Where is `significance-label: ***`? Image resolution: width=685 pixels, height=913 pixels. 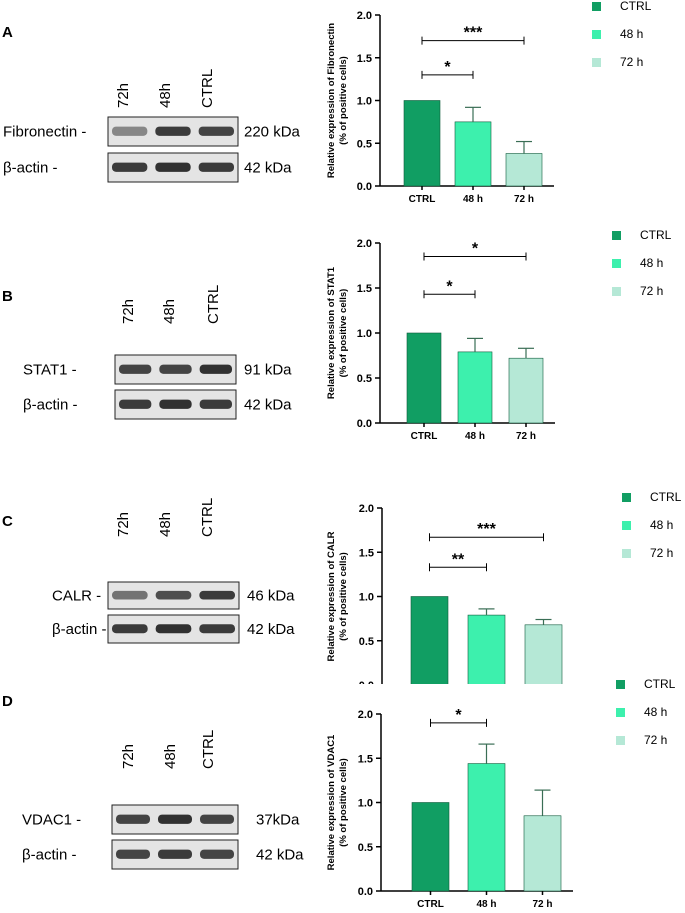
significance-label: *** is located at coordinates (486, 529).